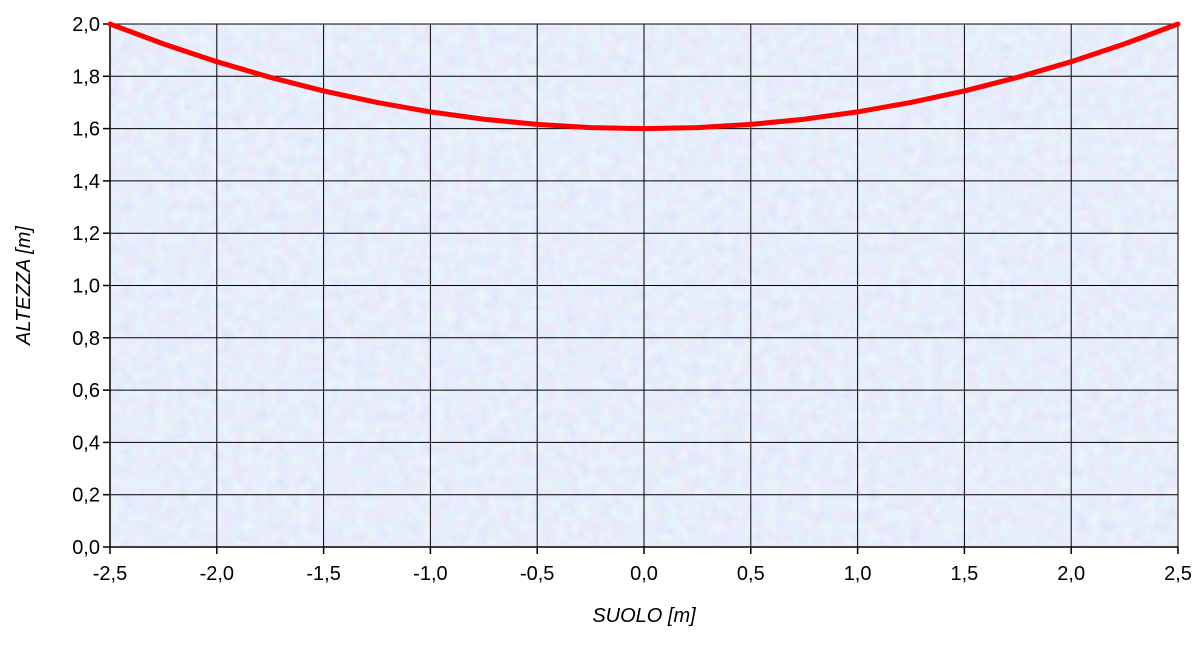  I want to click on y-axis-title: ALTEZZA [m], so click(24, 286).